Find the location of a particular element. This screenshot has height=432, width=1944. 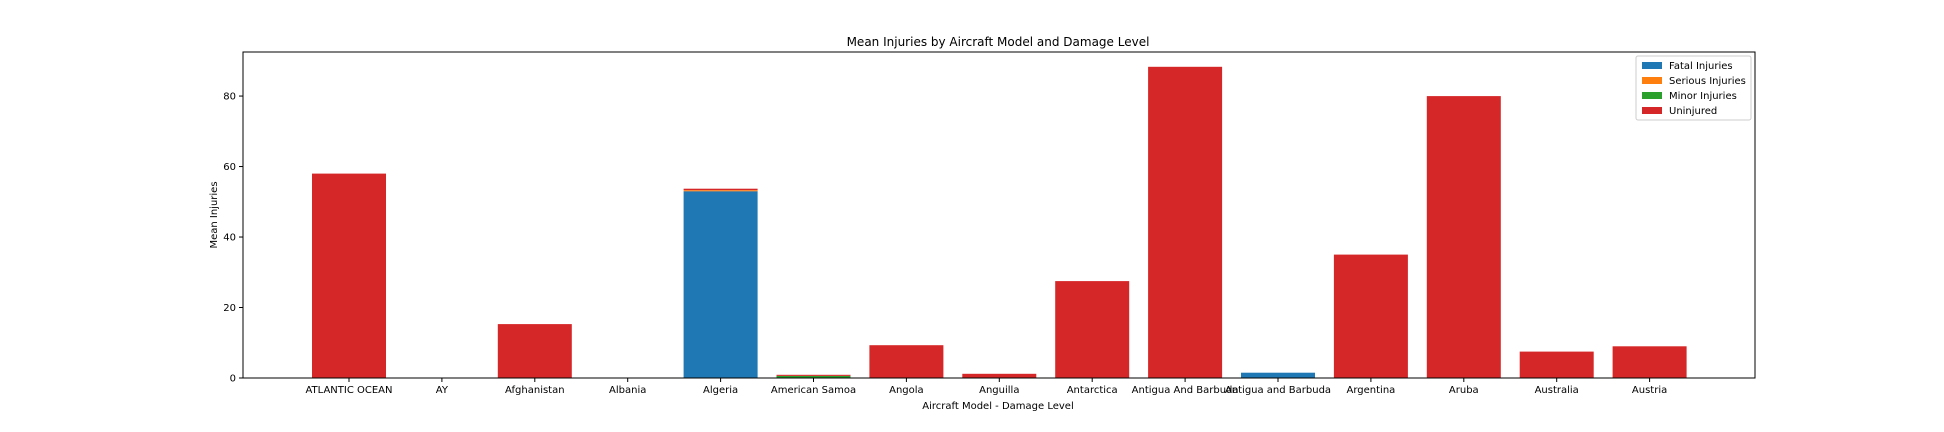

x-tick-label: Austria is located at coordinates (1649, 390).